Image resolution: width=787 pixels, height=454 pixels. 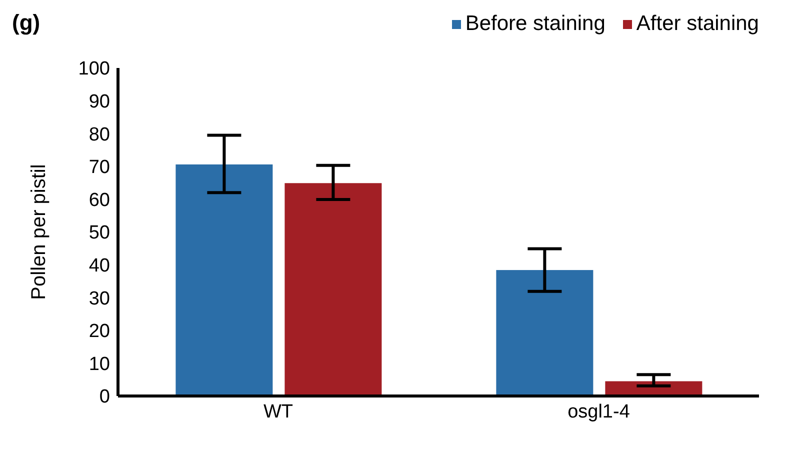 What do you see at coordinates (99, 233) in the screenshot?
I see `y-tick-label: 50` at bounding box center [99, 233].